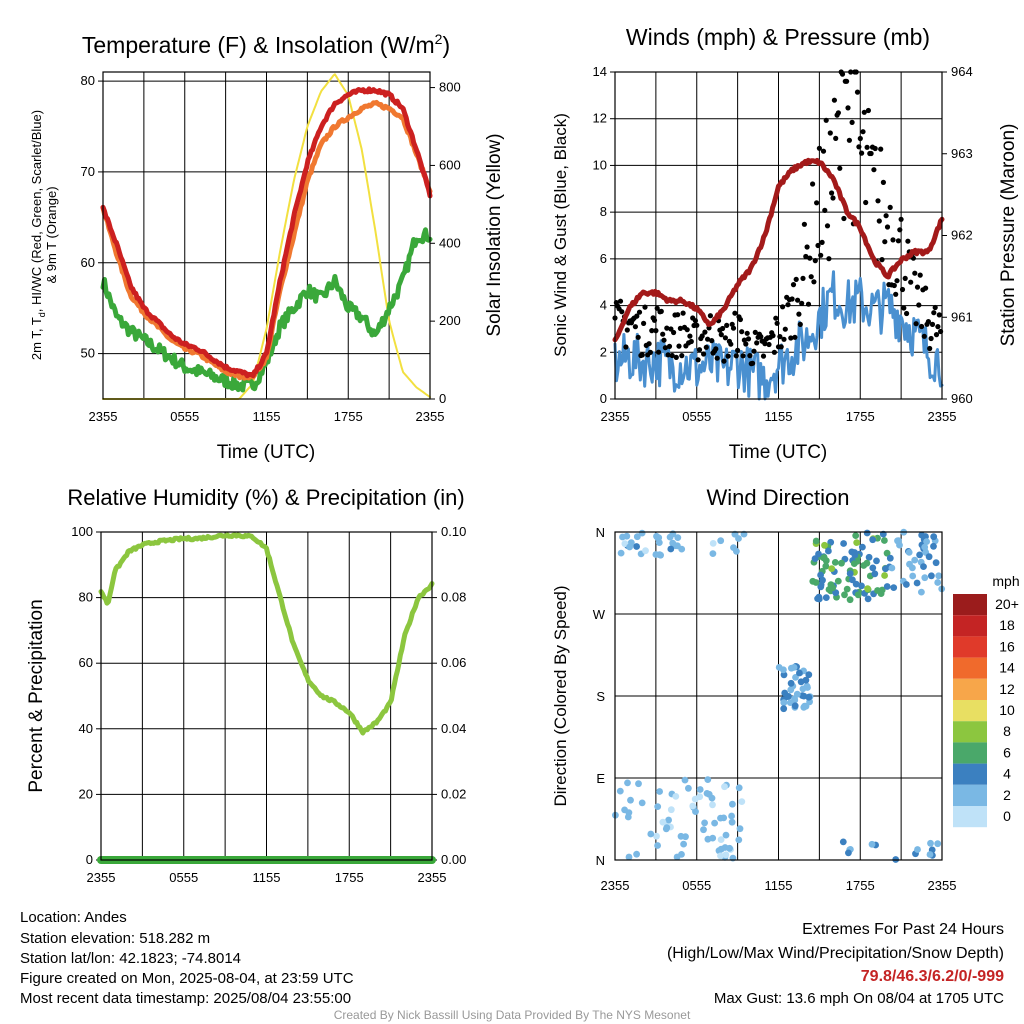  I want to click on y-left-tick-label: 80, so click(86, 597).